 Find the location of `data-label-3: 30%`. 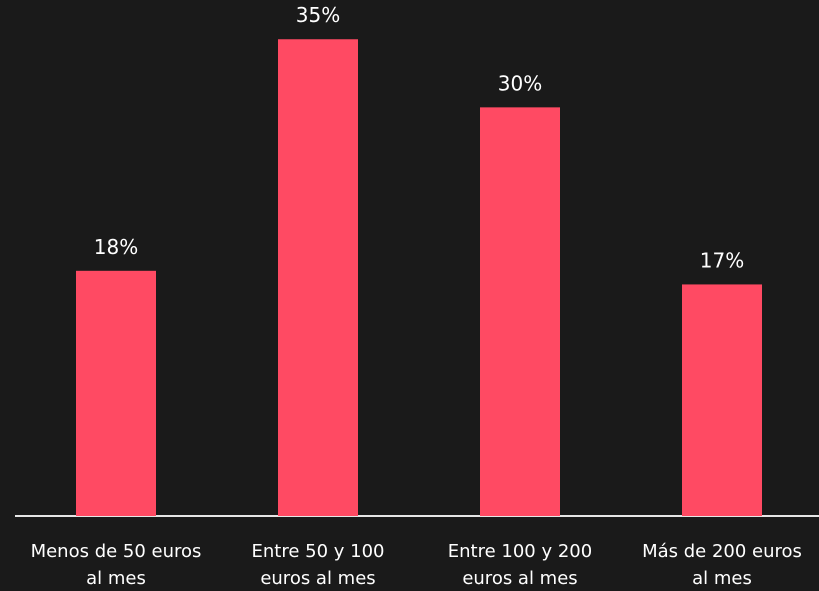

data-label-3: 30% is located at coordinates (520, 83).